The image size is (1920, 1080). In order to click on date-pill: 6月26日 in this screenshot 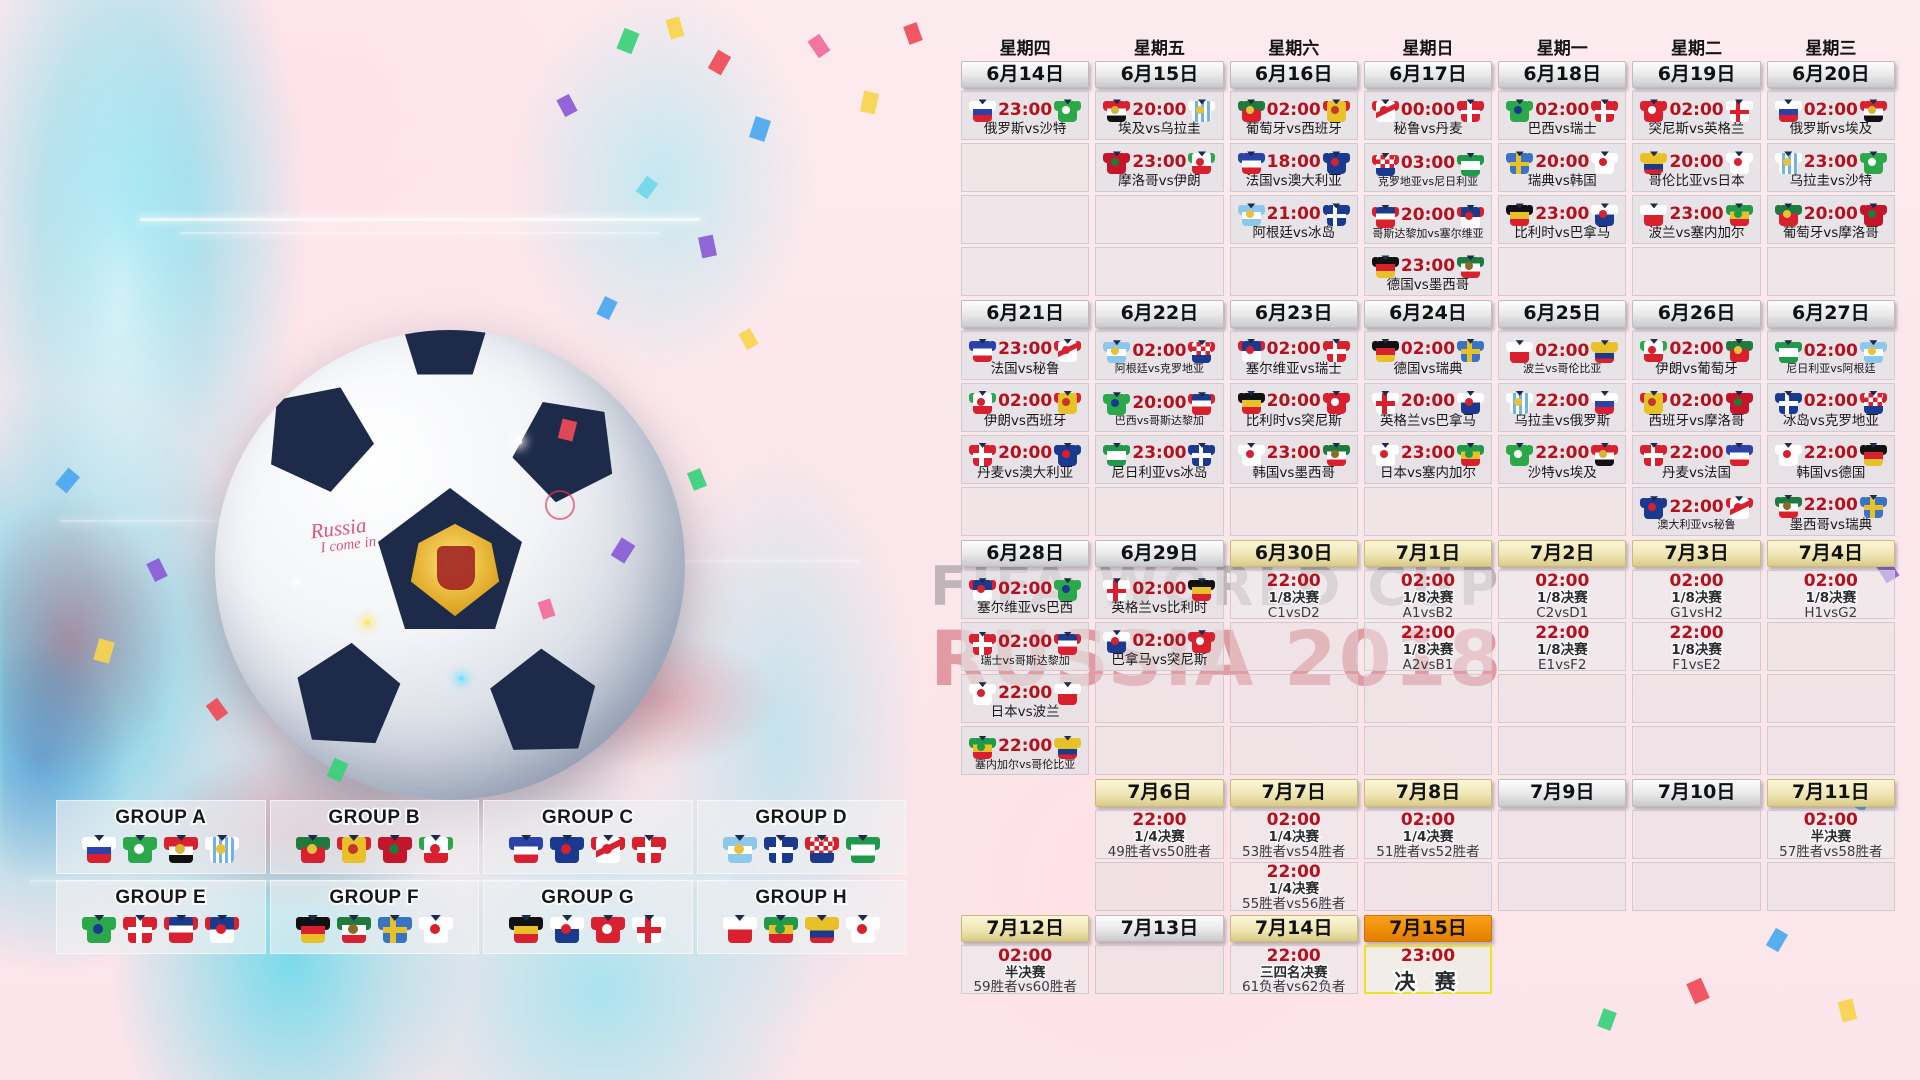, I will do `click(1696, 314)`.